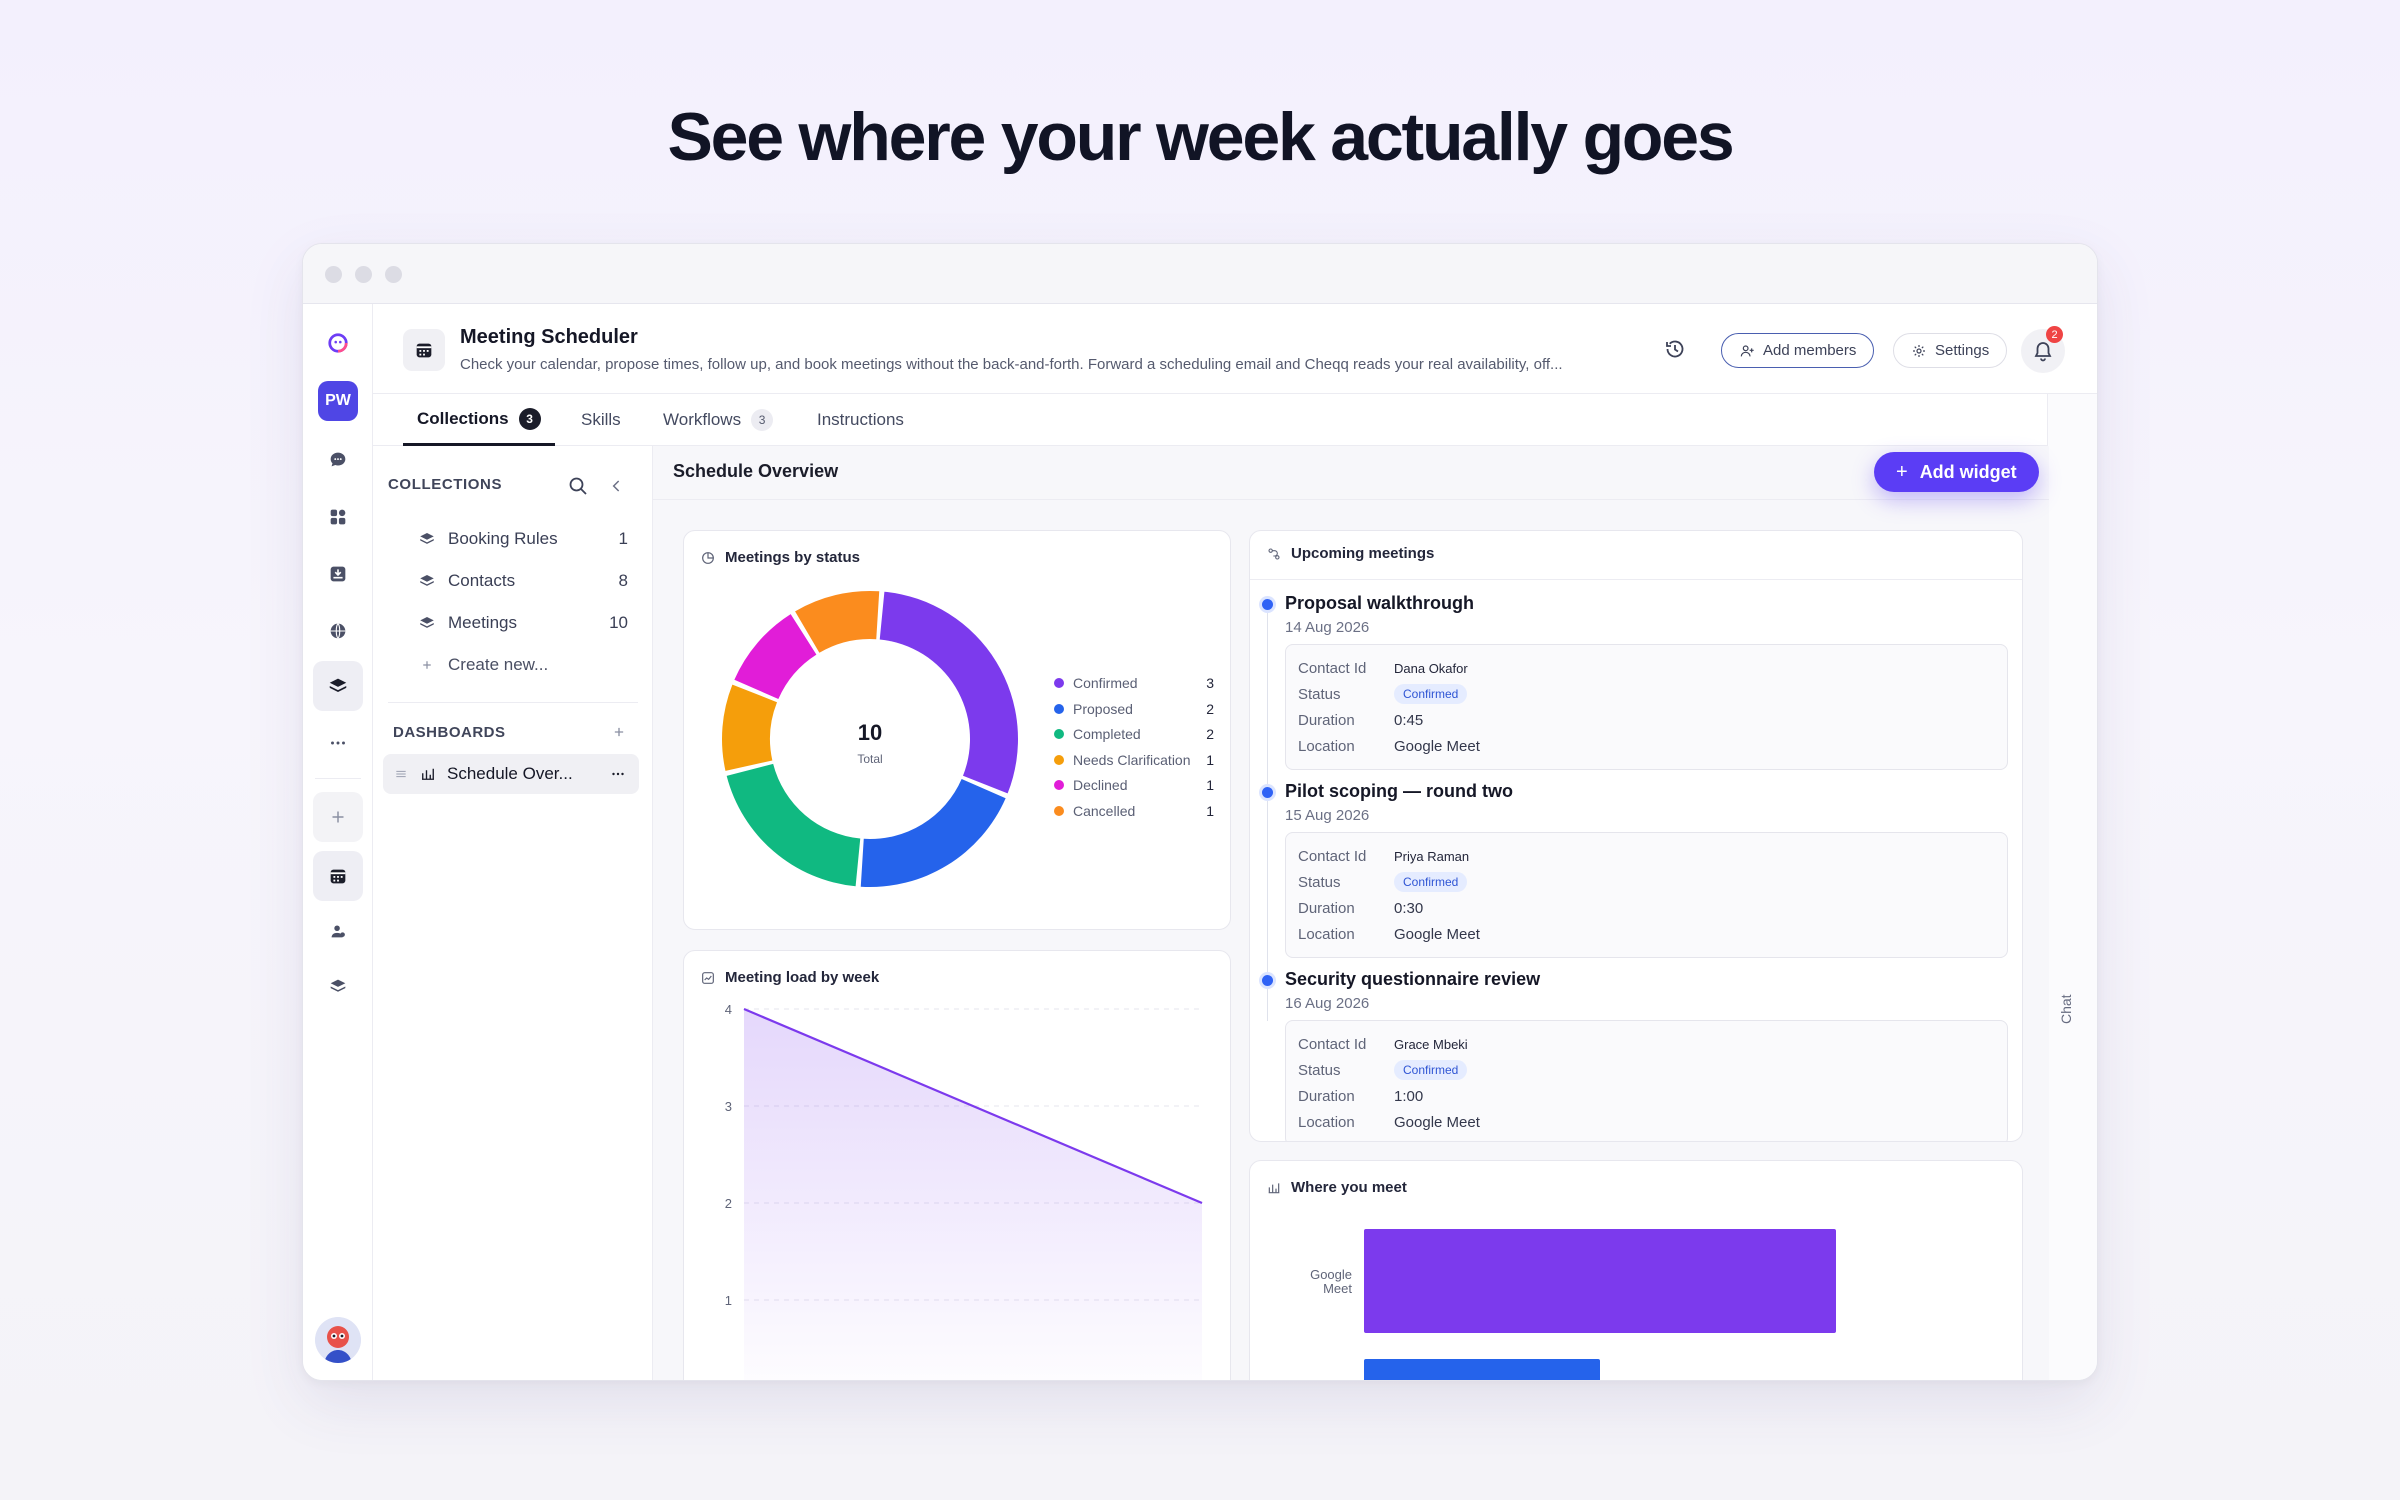 The image size is (2400, 1500). Describe the element at coordinates (338, 343) in the screenshot. I see `app-logo-icon` at that location.